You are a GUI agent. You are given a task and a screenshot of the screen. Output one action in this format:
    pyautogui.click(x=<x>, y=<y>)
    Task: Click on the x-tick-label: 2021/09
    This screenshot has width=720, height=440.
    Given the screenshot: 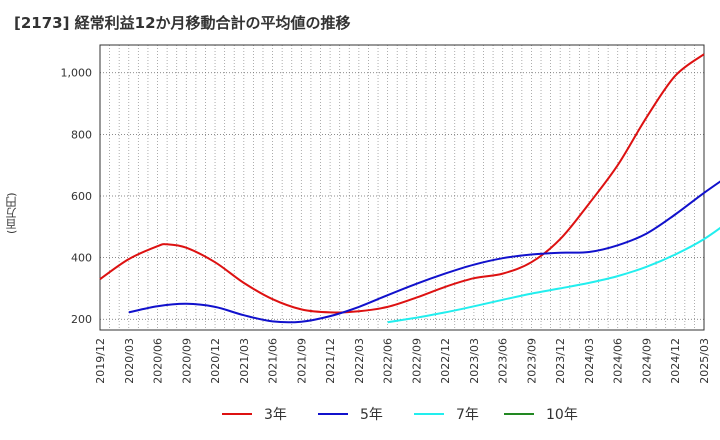 What is the action you would take?
    pyautogui.click(x=301, y=361)
    